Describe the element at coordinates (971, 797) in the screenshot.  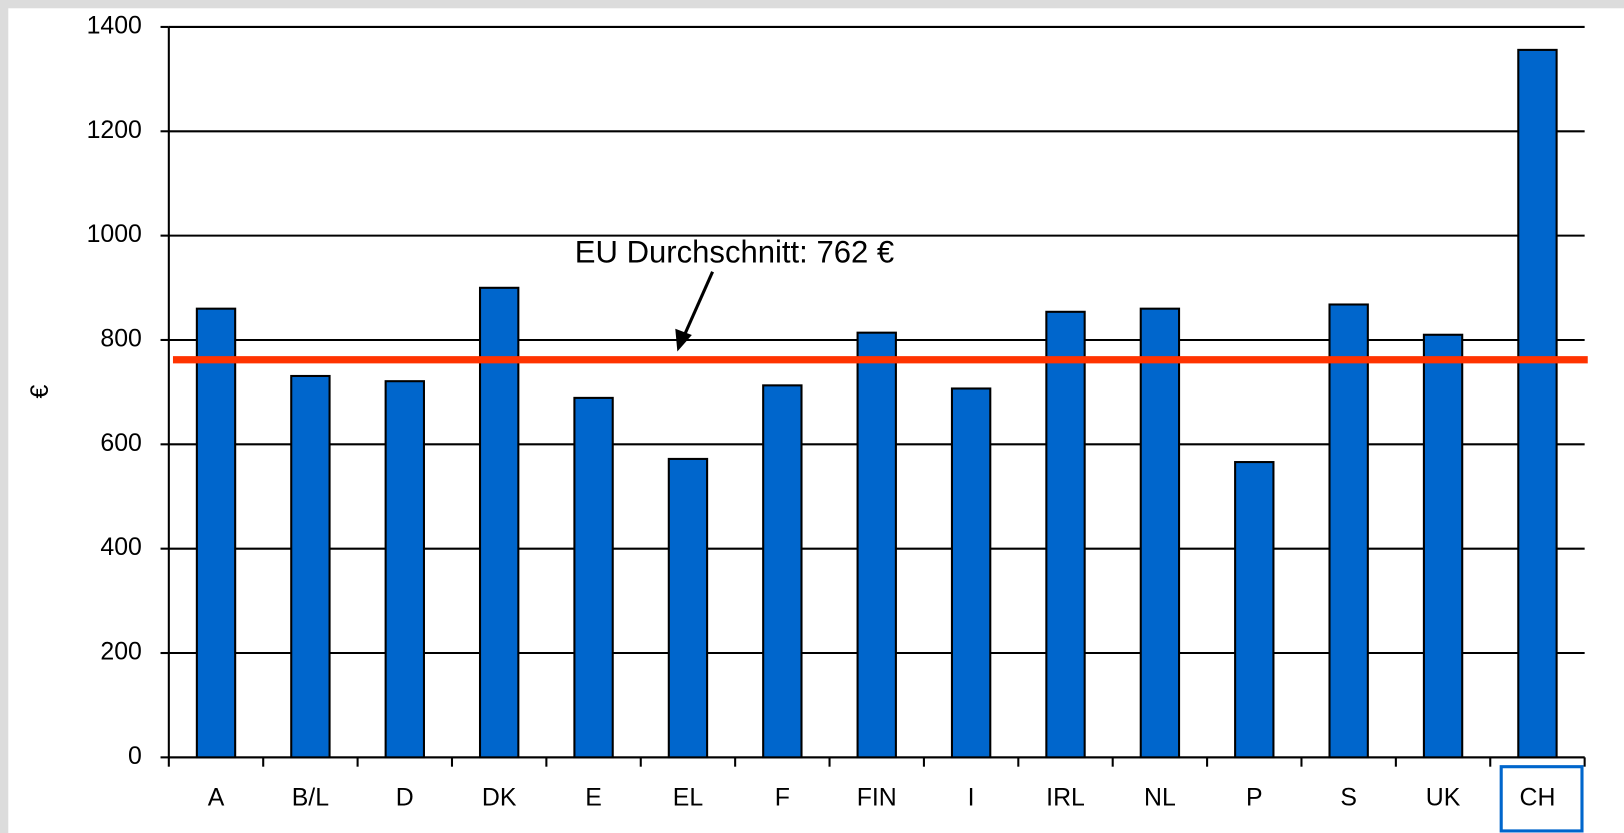
I see `x-tick-label: I` at that location.